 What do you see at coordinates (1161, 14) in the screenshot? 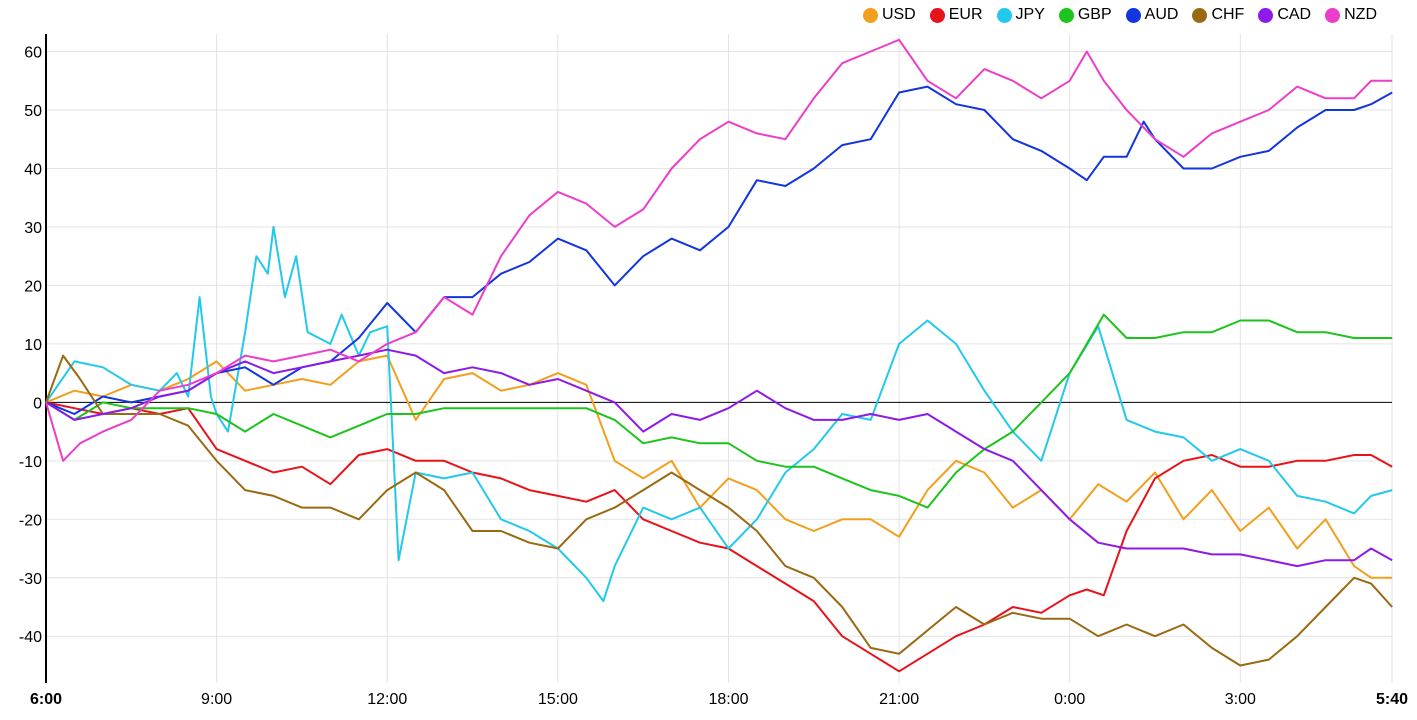
I see `legend-label: AUD` at bounding box center [1161, 14].